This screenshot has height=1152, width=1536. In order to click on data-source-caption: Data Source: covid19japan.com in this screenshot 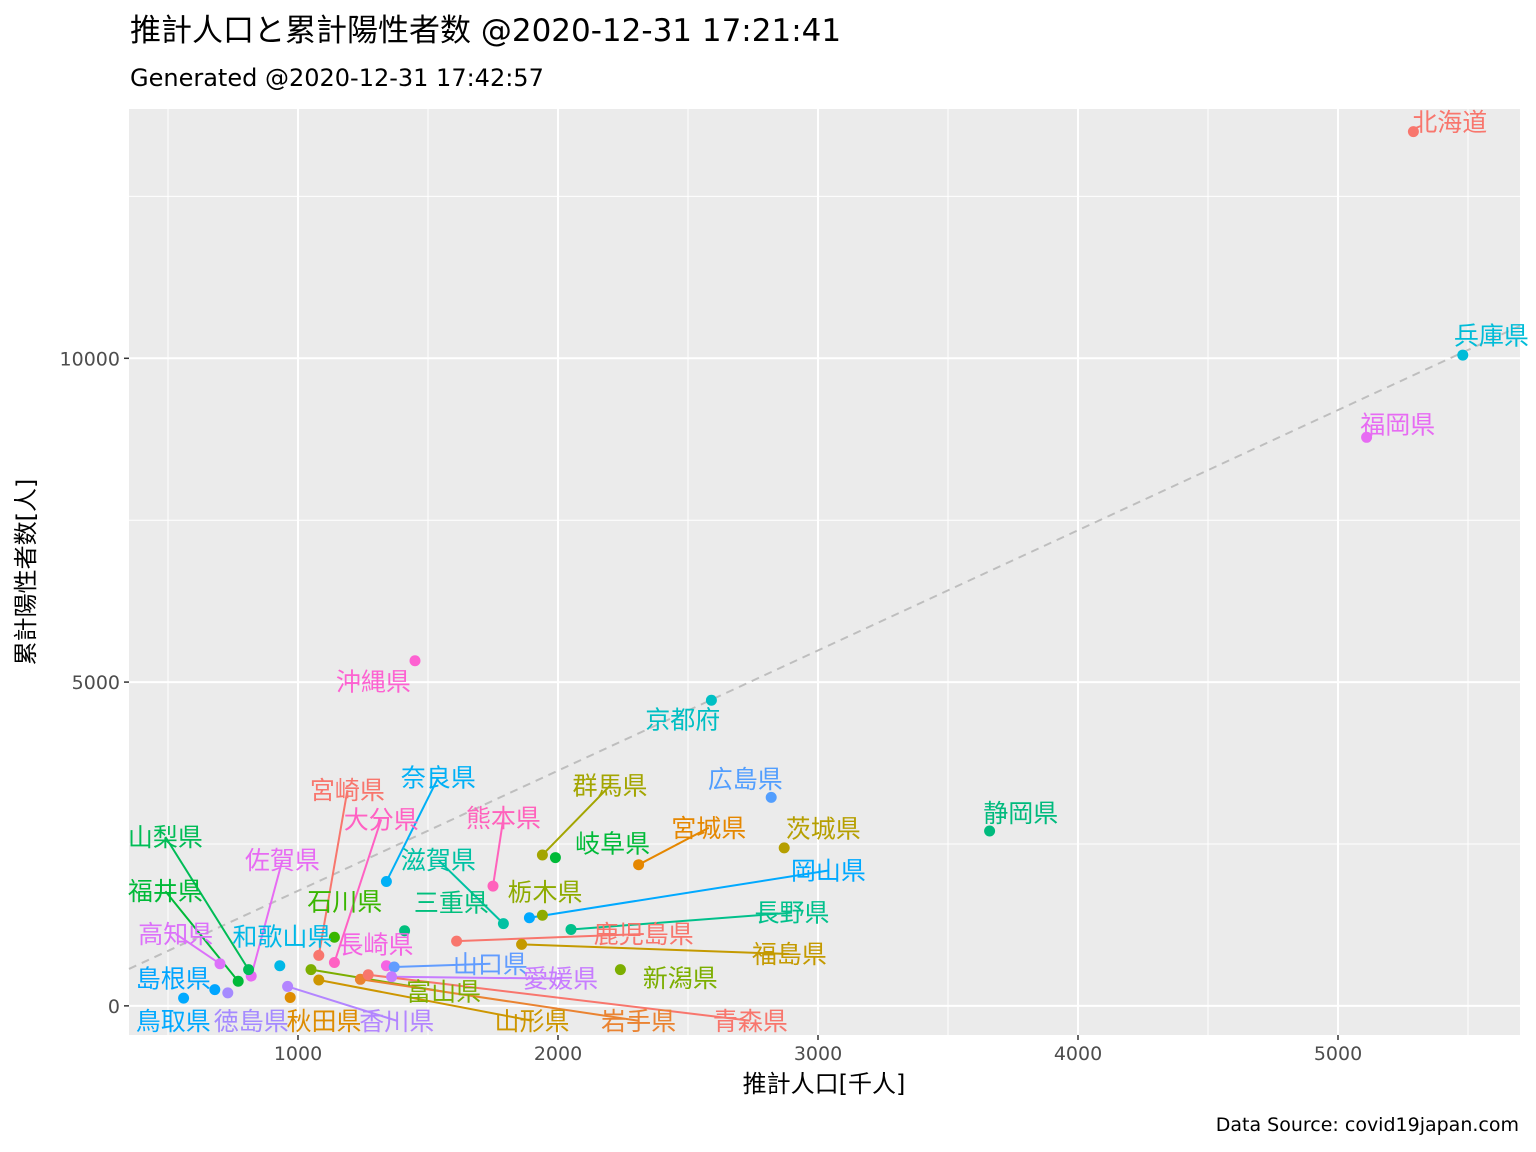, I will do `click(1367, 1125)`.